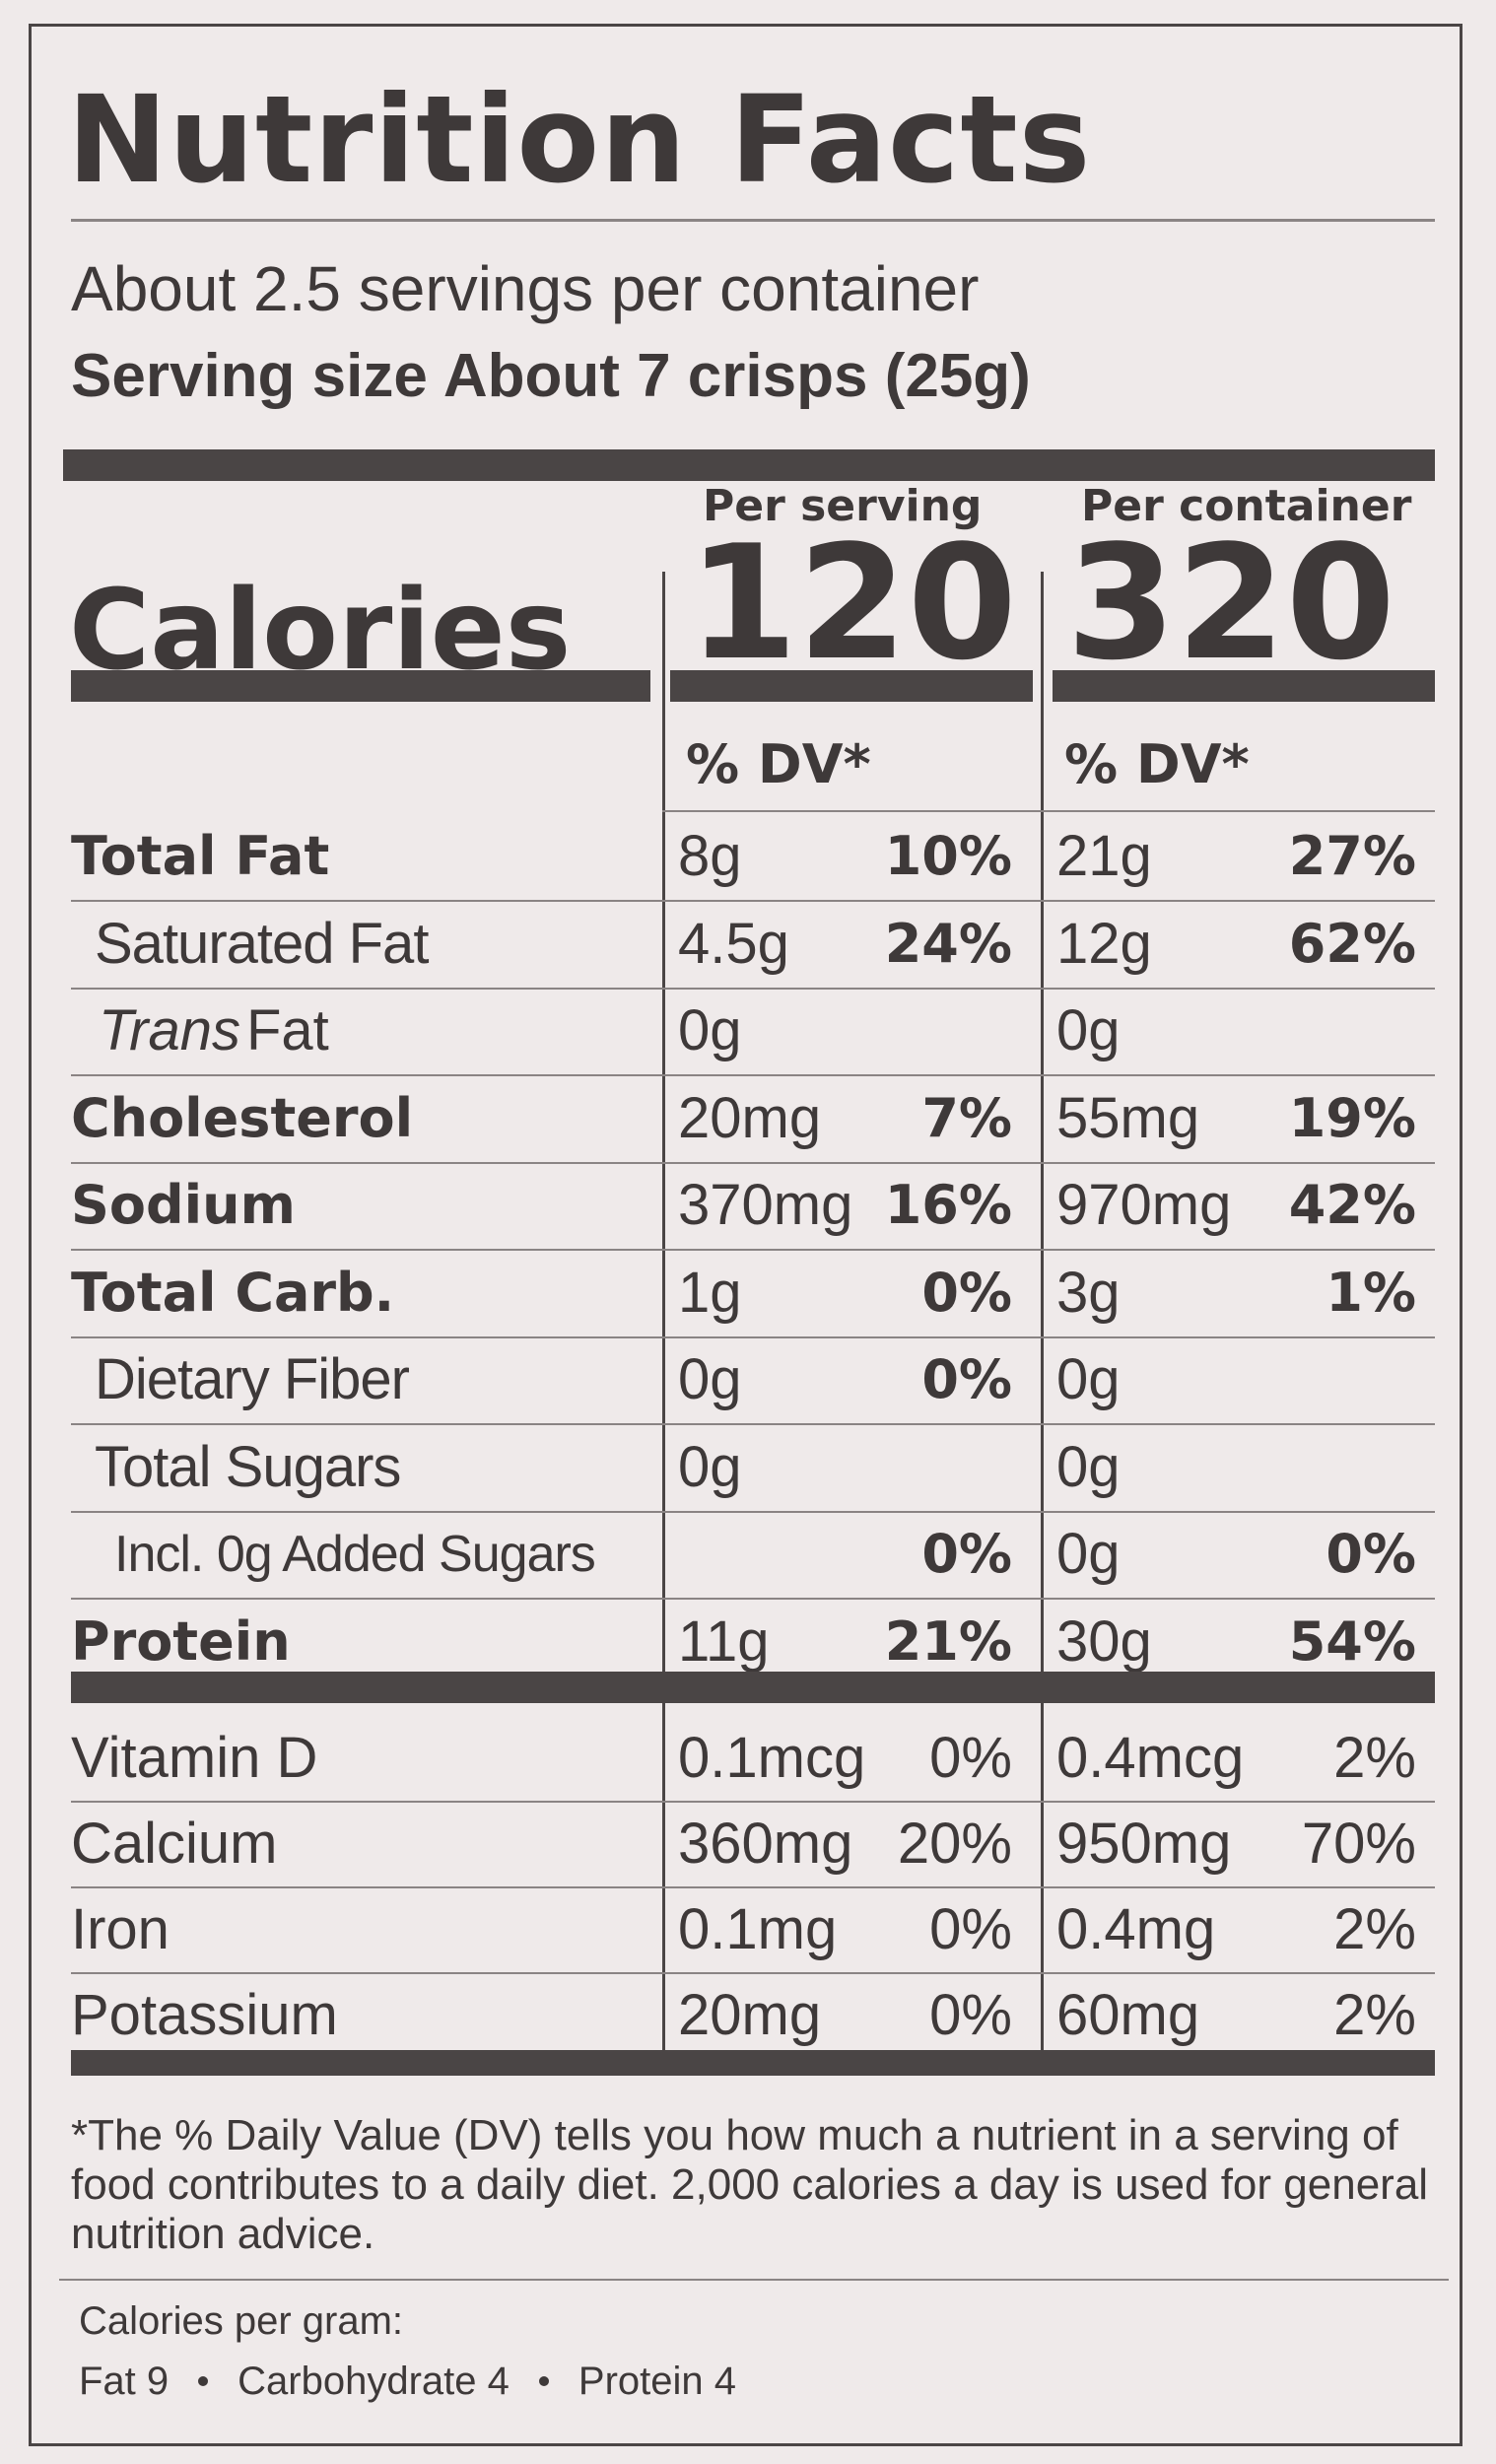 The image size is (1496, 2464). What do you see at coordinates (551, 376) in the screenshot?
I see `serving-size: Serving size About 7 crisps (25g)` at bounding box center [551, 376].